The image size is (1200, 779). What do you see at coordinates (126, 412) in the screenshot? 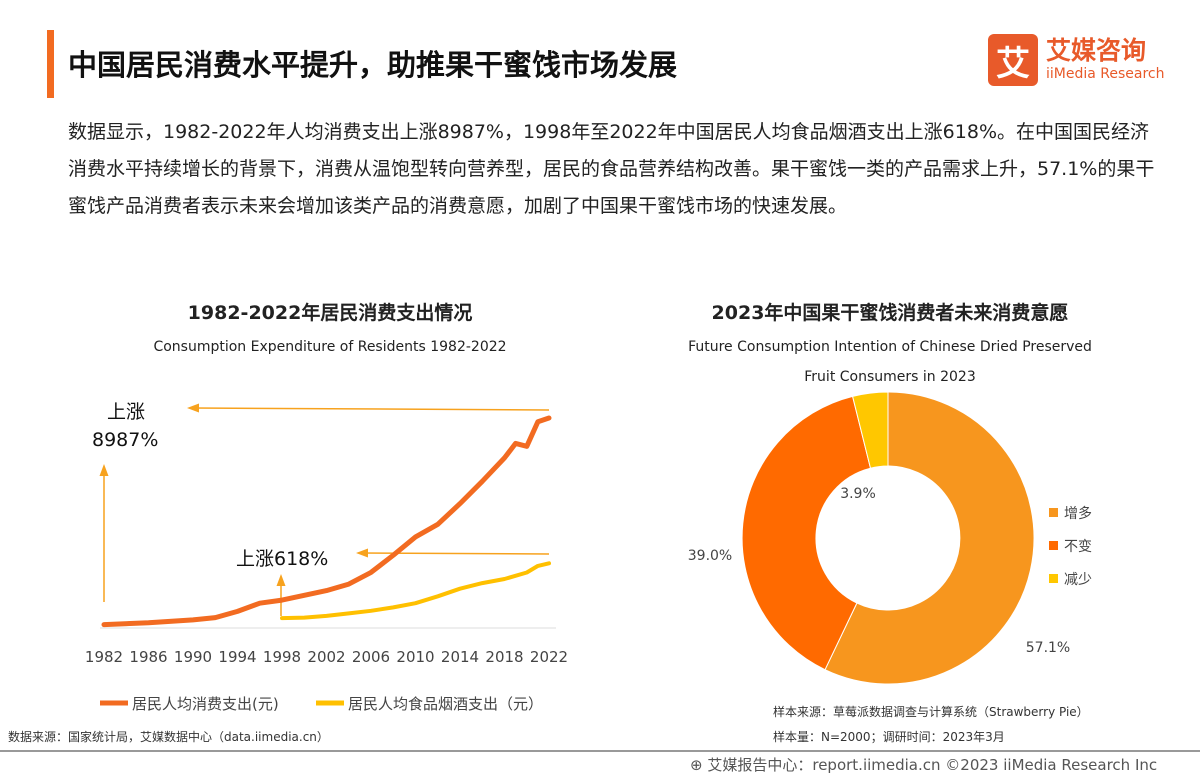
I see `annotation-label: 上涨` at bounding box center [126, 412].